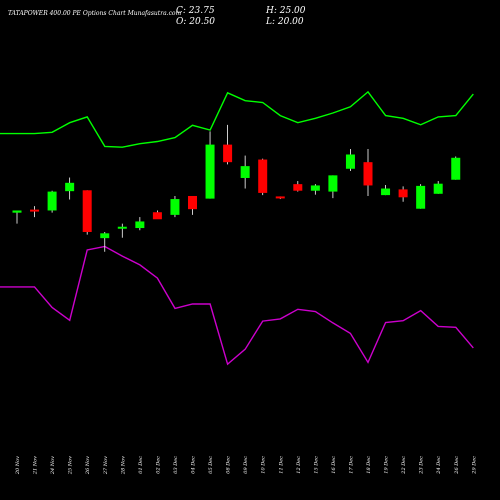  I want to click on open-value: O: 20.50, so click(196, 22).